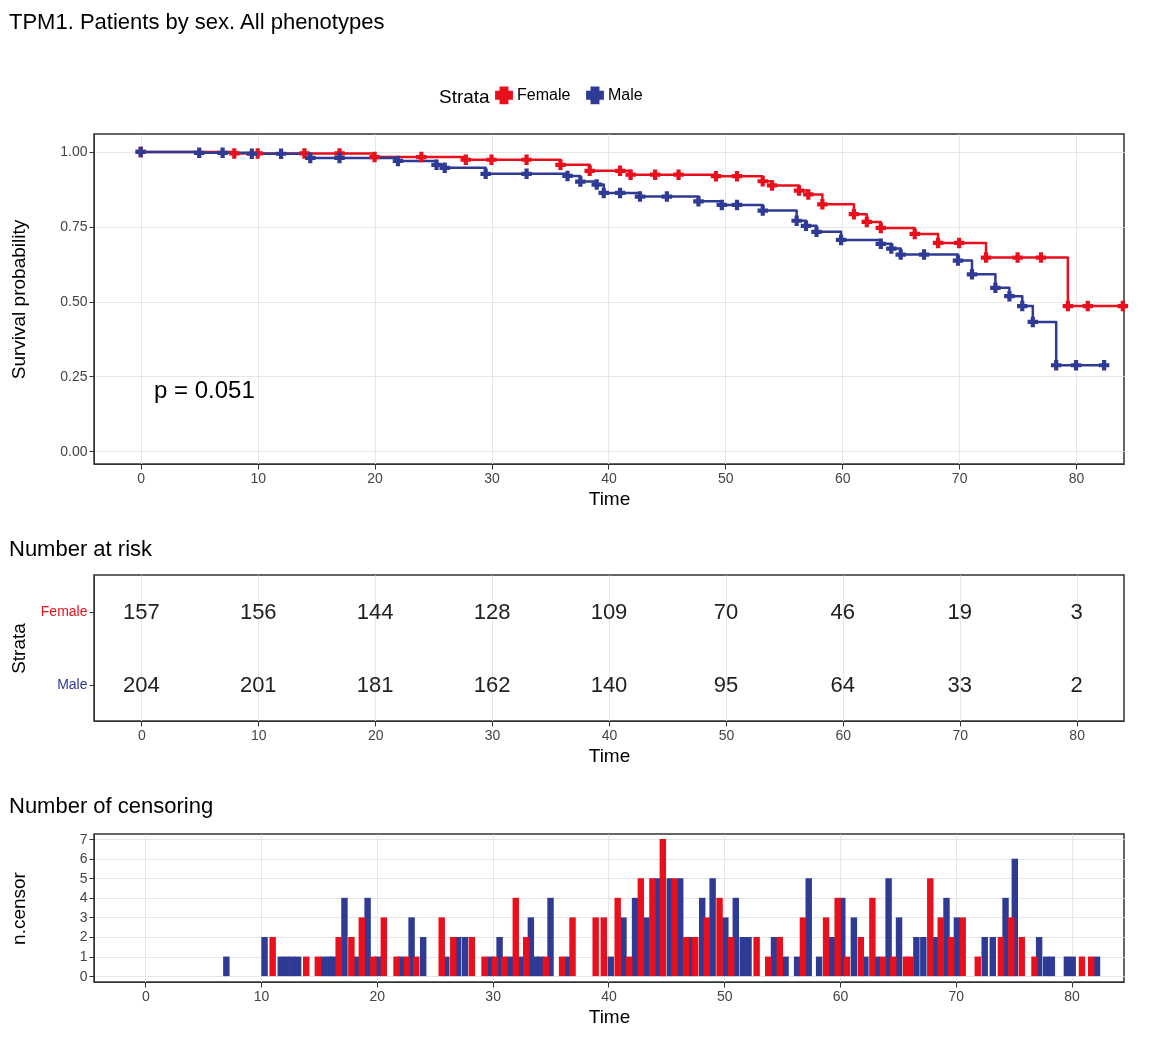  What do you see at coordinates (72, 684) in the screenshot?
I see `y-tick-label: Male` at bounding box center [72, 684].